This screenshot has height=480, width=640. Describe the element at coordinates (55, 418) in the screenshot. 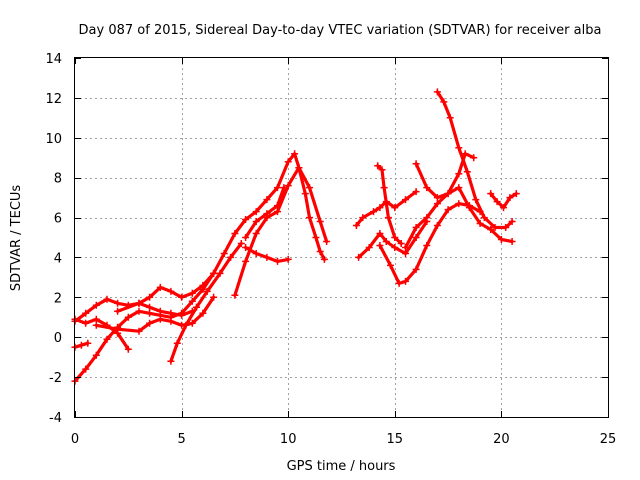

I see `y-tick-label: -4` at that location.